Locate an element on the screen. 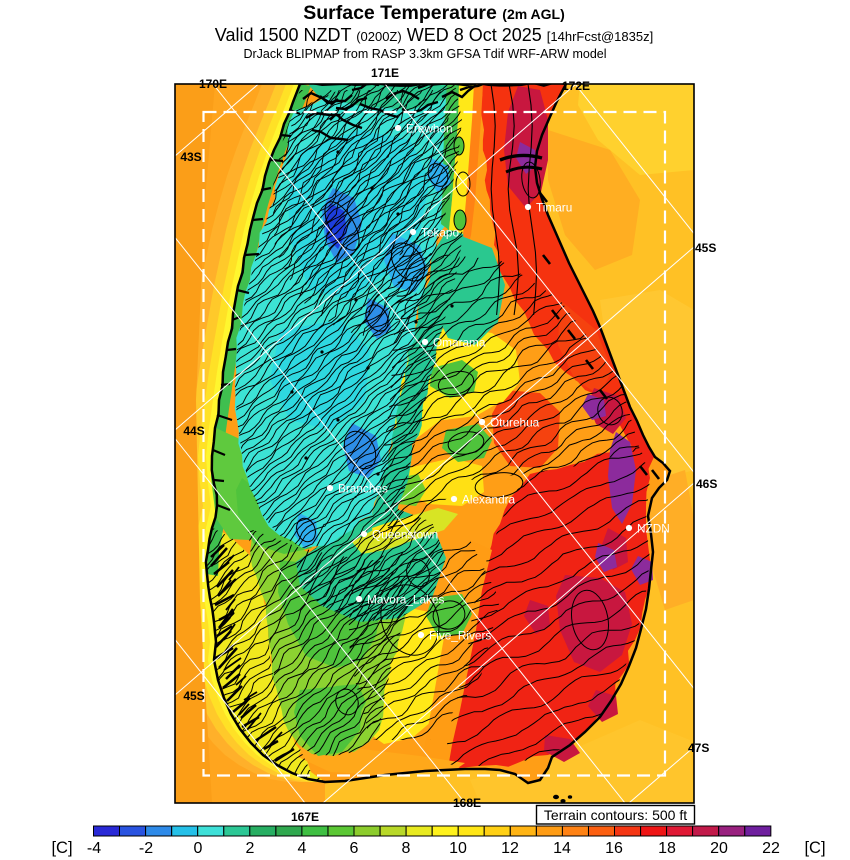 This screenshot has width=850, height=860. svg-text: 2 is located at coordinates (250, 848).